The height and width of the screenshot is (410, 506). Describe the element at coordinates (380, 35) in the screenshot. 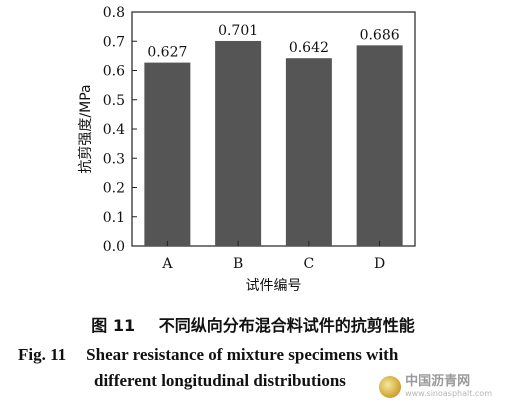

I see `data-label-D: 0.686` at that location.